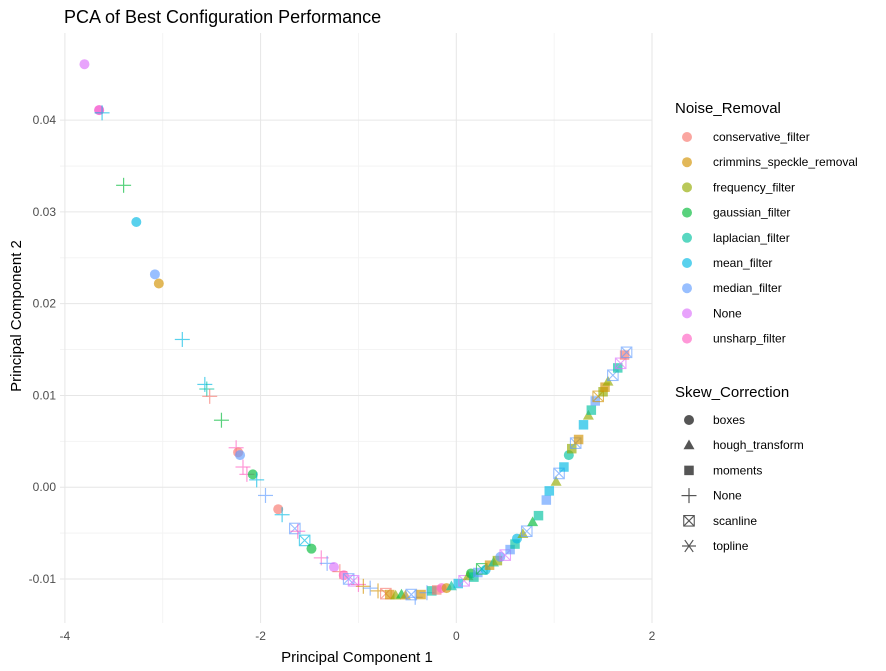 The height and width of the screenshot is (671, 886). What do you see at coordinates (754, 187) in the screenshot?
I see `legend-label-frequency-filter: frequency_filter` at bounding box center [754, 187].